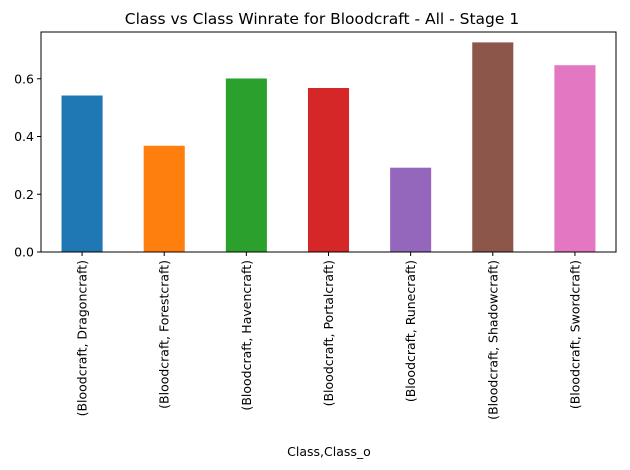  Describe the element at coordinates (24, 194) in the screenshot. I see `y-tick-label: 0.2` at that location.